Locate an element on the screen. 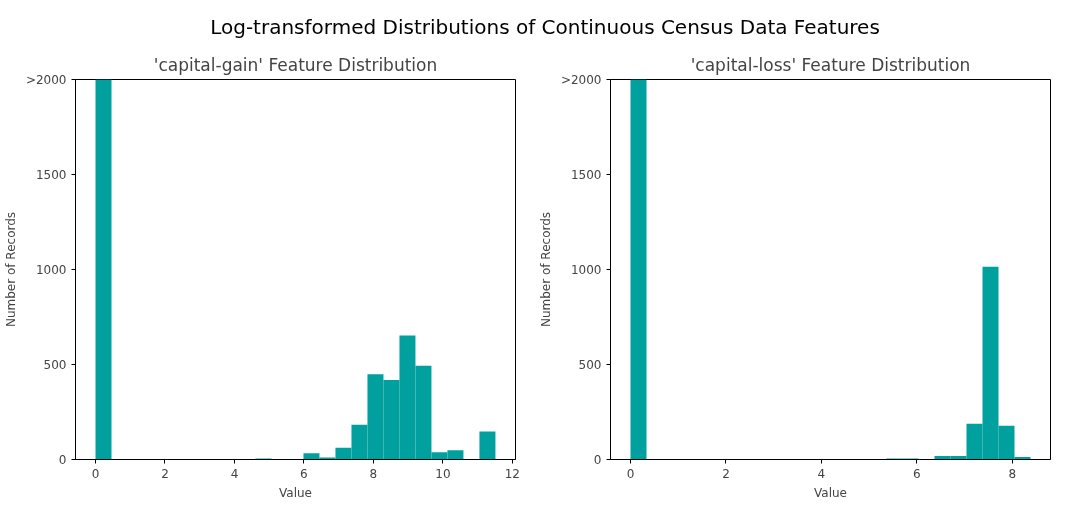 The height and width of the screenshot is (520, 1089). x-tick-label: 10 is located at coordinates (443, 473).